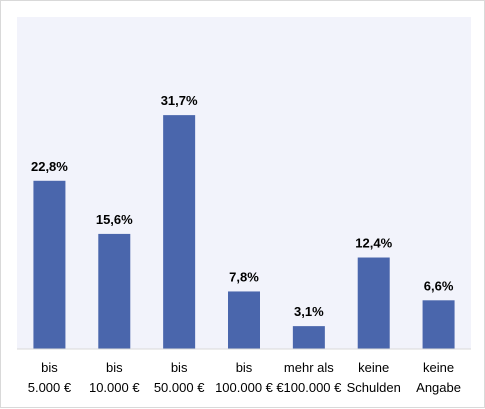 This screenshot has width=485, height=409. I want to click on category-label-7: keine Angabe, so click(438, 377).